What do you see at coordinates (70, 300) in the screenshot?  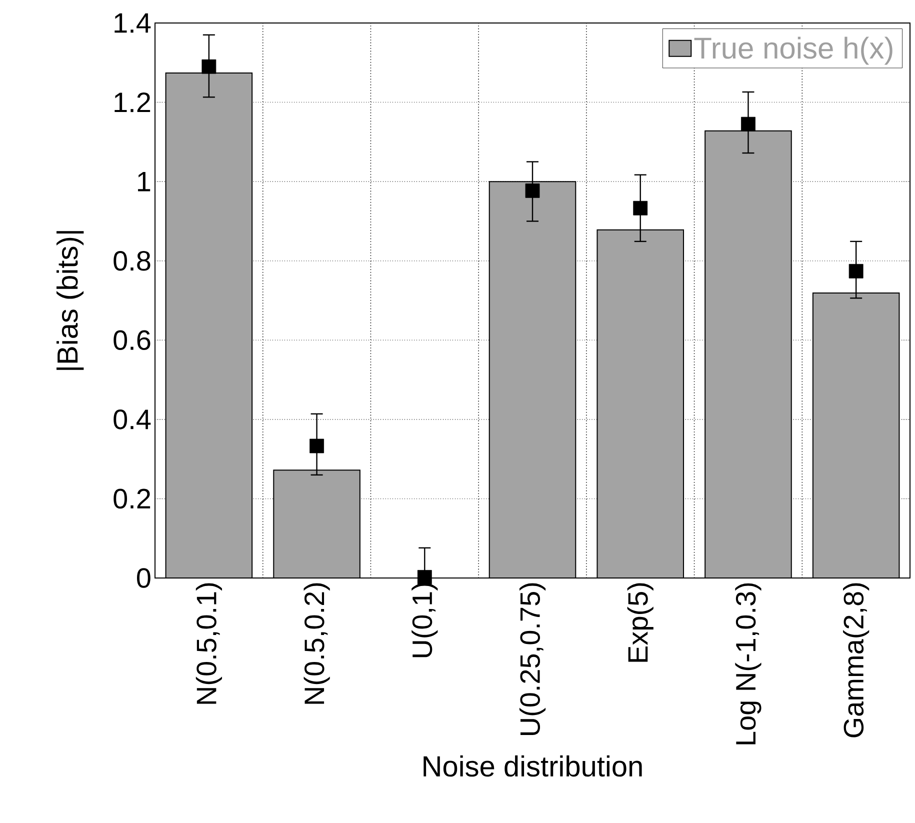 I see `y-axis-title: |Bias (bits)|` at bounding box center [70, 300].